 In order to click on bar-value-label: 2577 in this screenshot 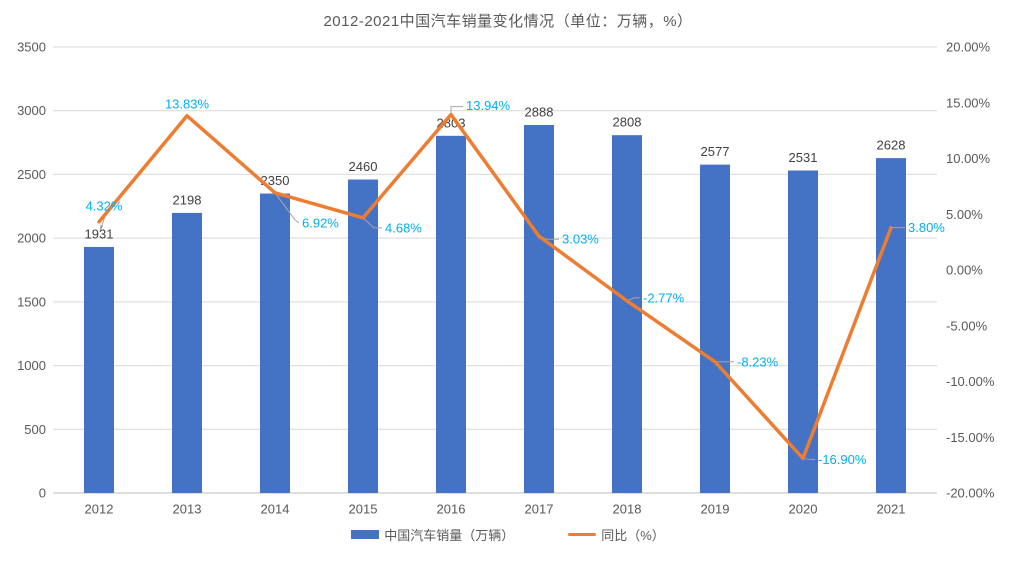, I will do `click(715, 151)`.